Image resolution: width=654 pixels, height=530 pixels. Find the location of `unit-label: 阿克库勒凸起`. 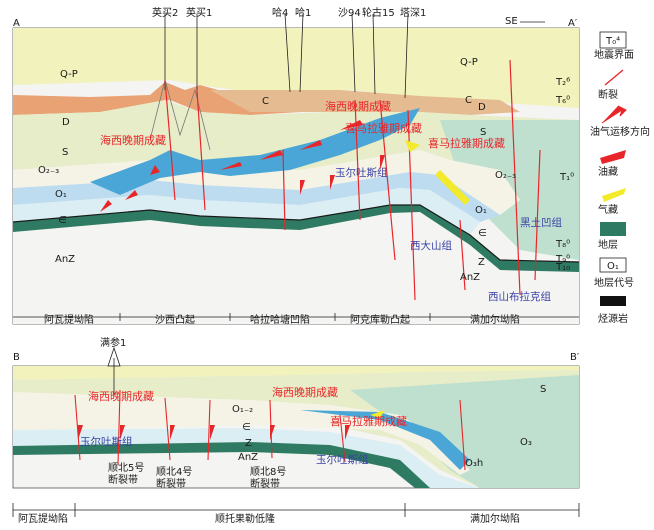

unit-label: 阿克库勒凸起 is located at coordinates (380, 319).